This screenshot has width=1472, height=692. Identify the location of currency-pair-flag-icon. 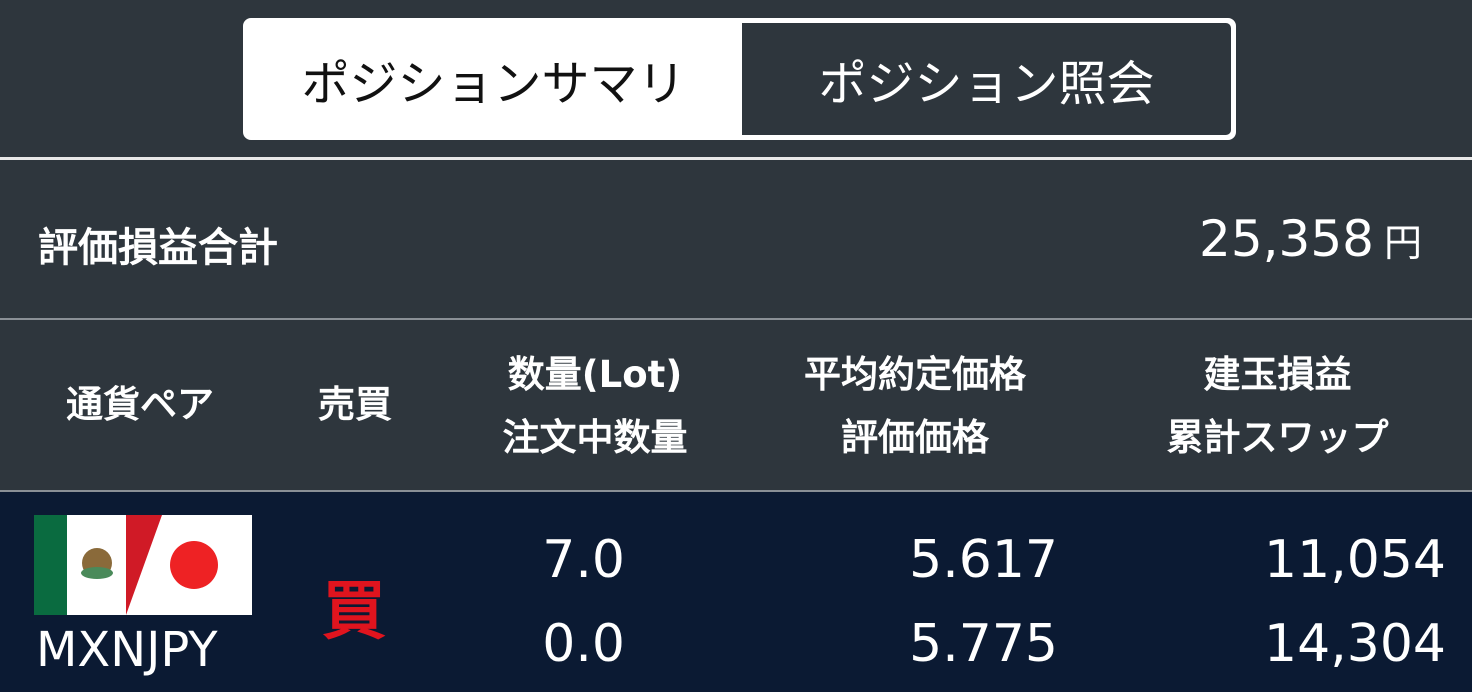
(143, 565).